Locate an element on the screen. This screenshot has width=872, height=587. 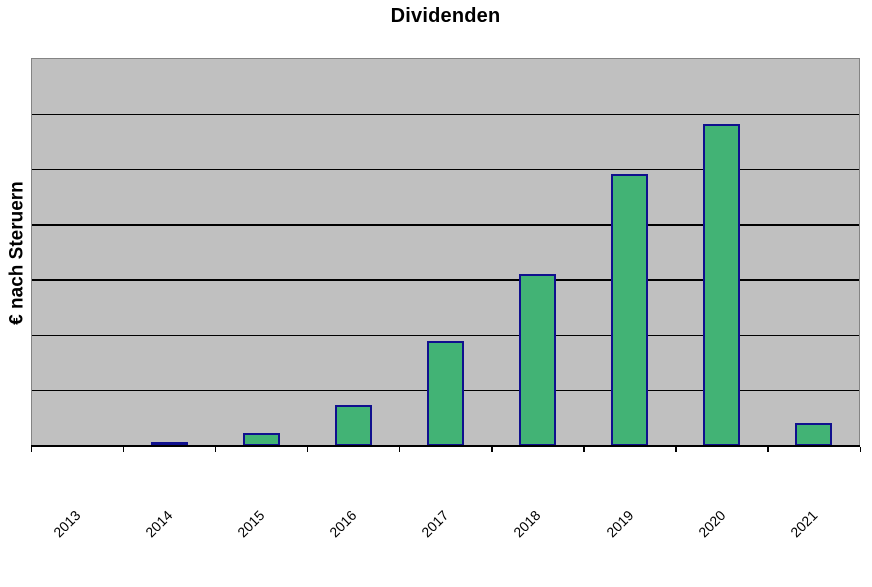
bar-2020 is located at coordinates (722, 285).